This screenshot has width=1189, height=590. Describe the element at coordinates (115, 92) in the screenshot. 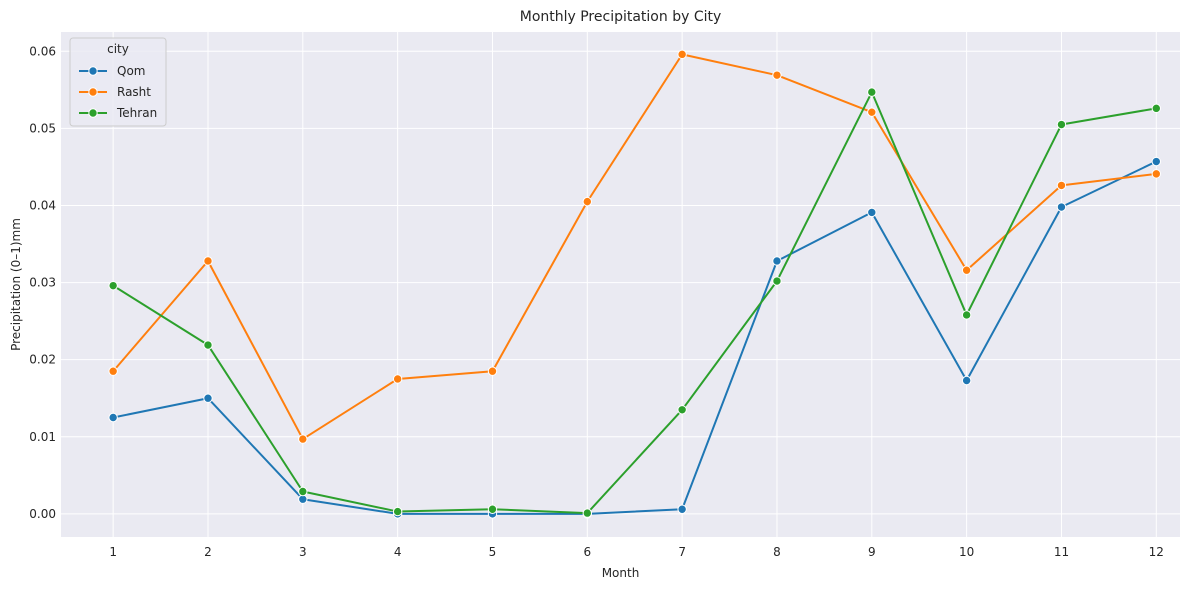

I see `legend-item-rasht: Rasht` at that location.